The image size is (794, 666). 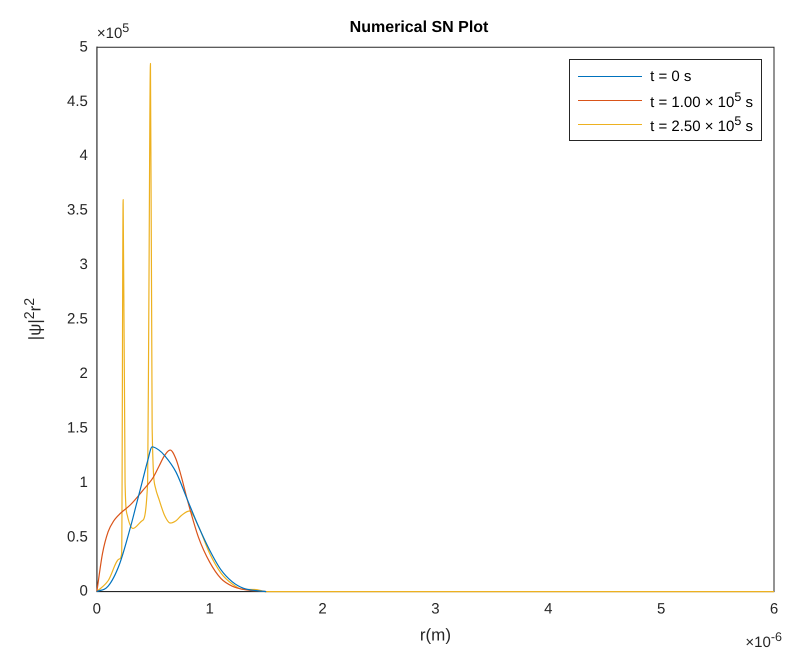 What do you see at coordinates (77, 101) in the screenshot?
I see `y-tick-label: 4.5` at bounding box center [77, 101].